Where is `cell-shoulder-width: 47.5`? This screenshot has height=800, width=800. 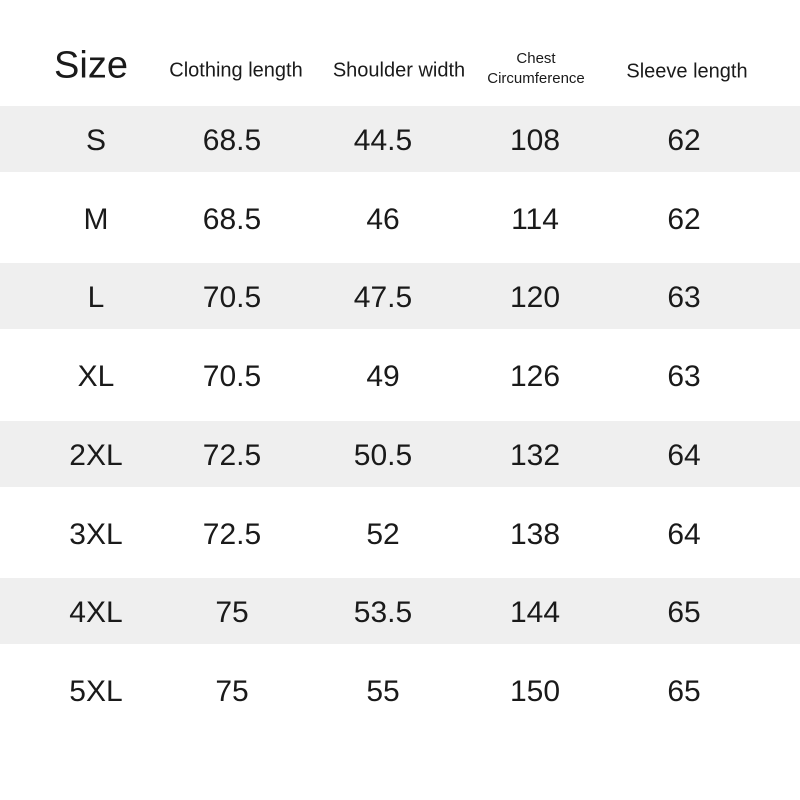 cell-shoulder-width: 47.5 is located at coordinates (383, 298).